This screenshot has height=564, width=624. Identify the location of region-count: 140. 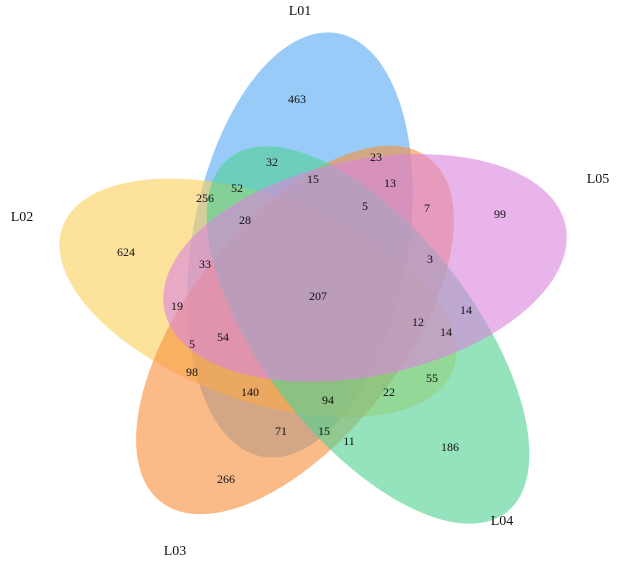
(250, 392).